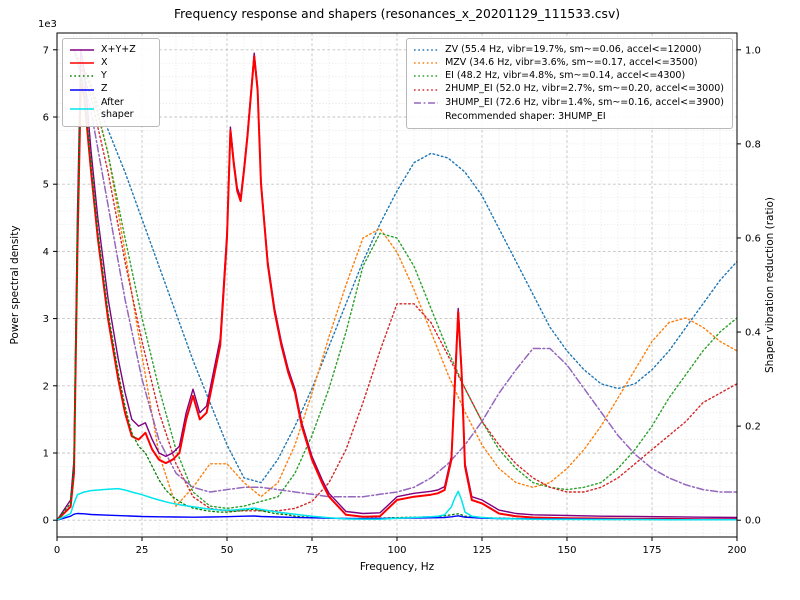  Describe the element at coordinates (46, 50) in the screenshot. I see `y-tick-label-left: 7` at that location.